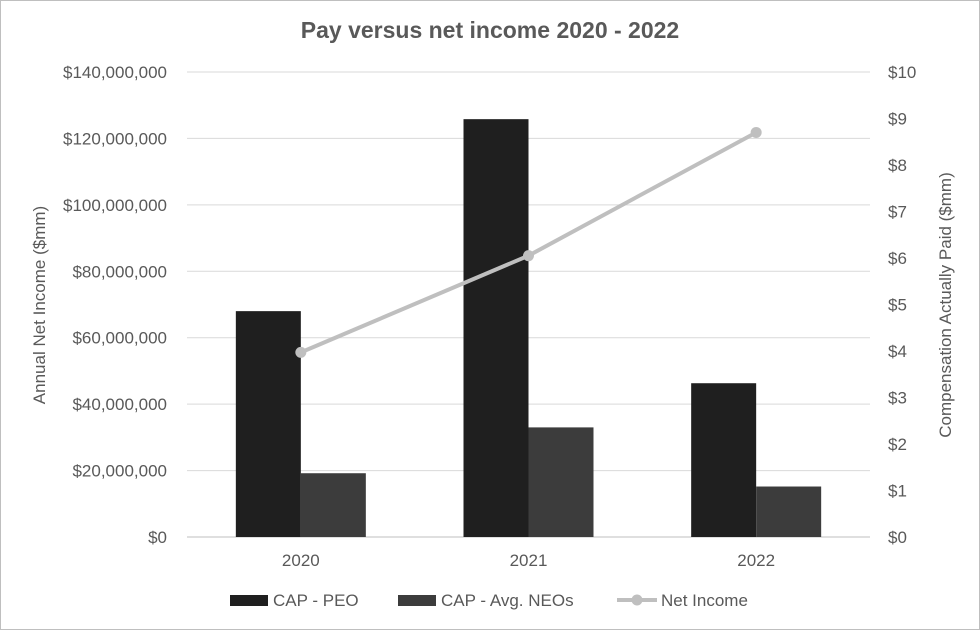  I want to click on category-label: 2021, so click(529, 560).